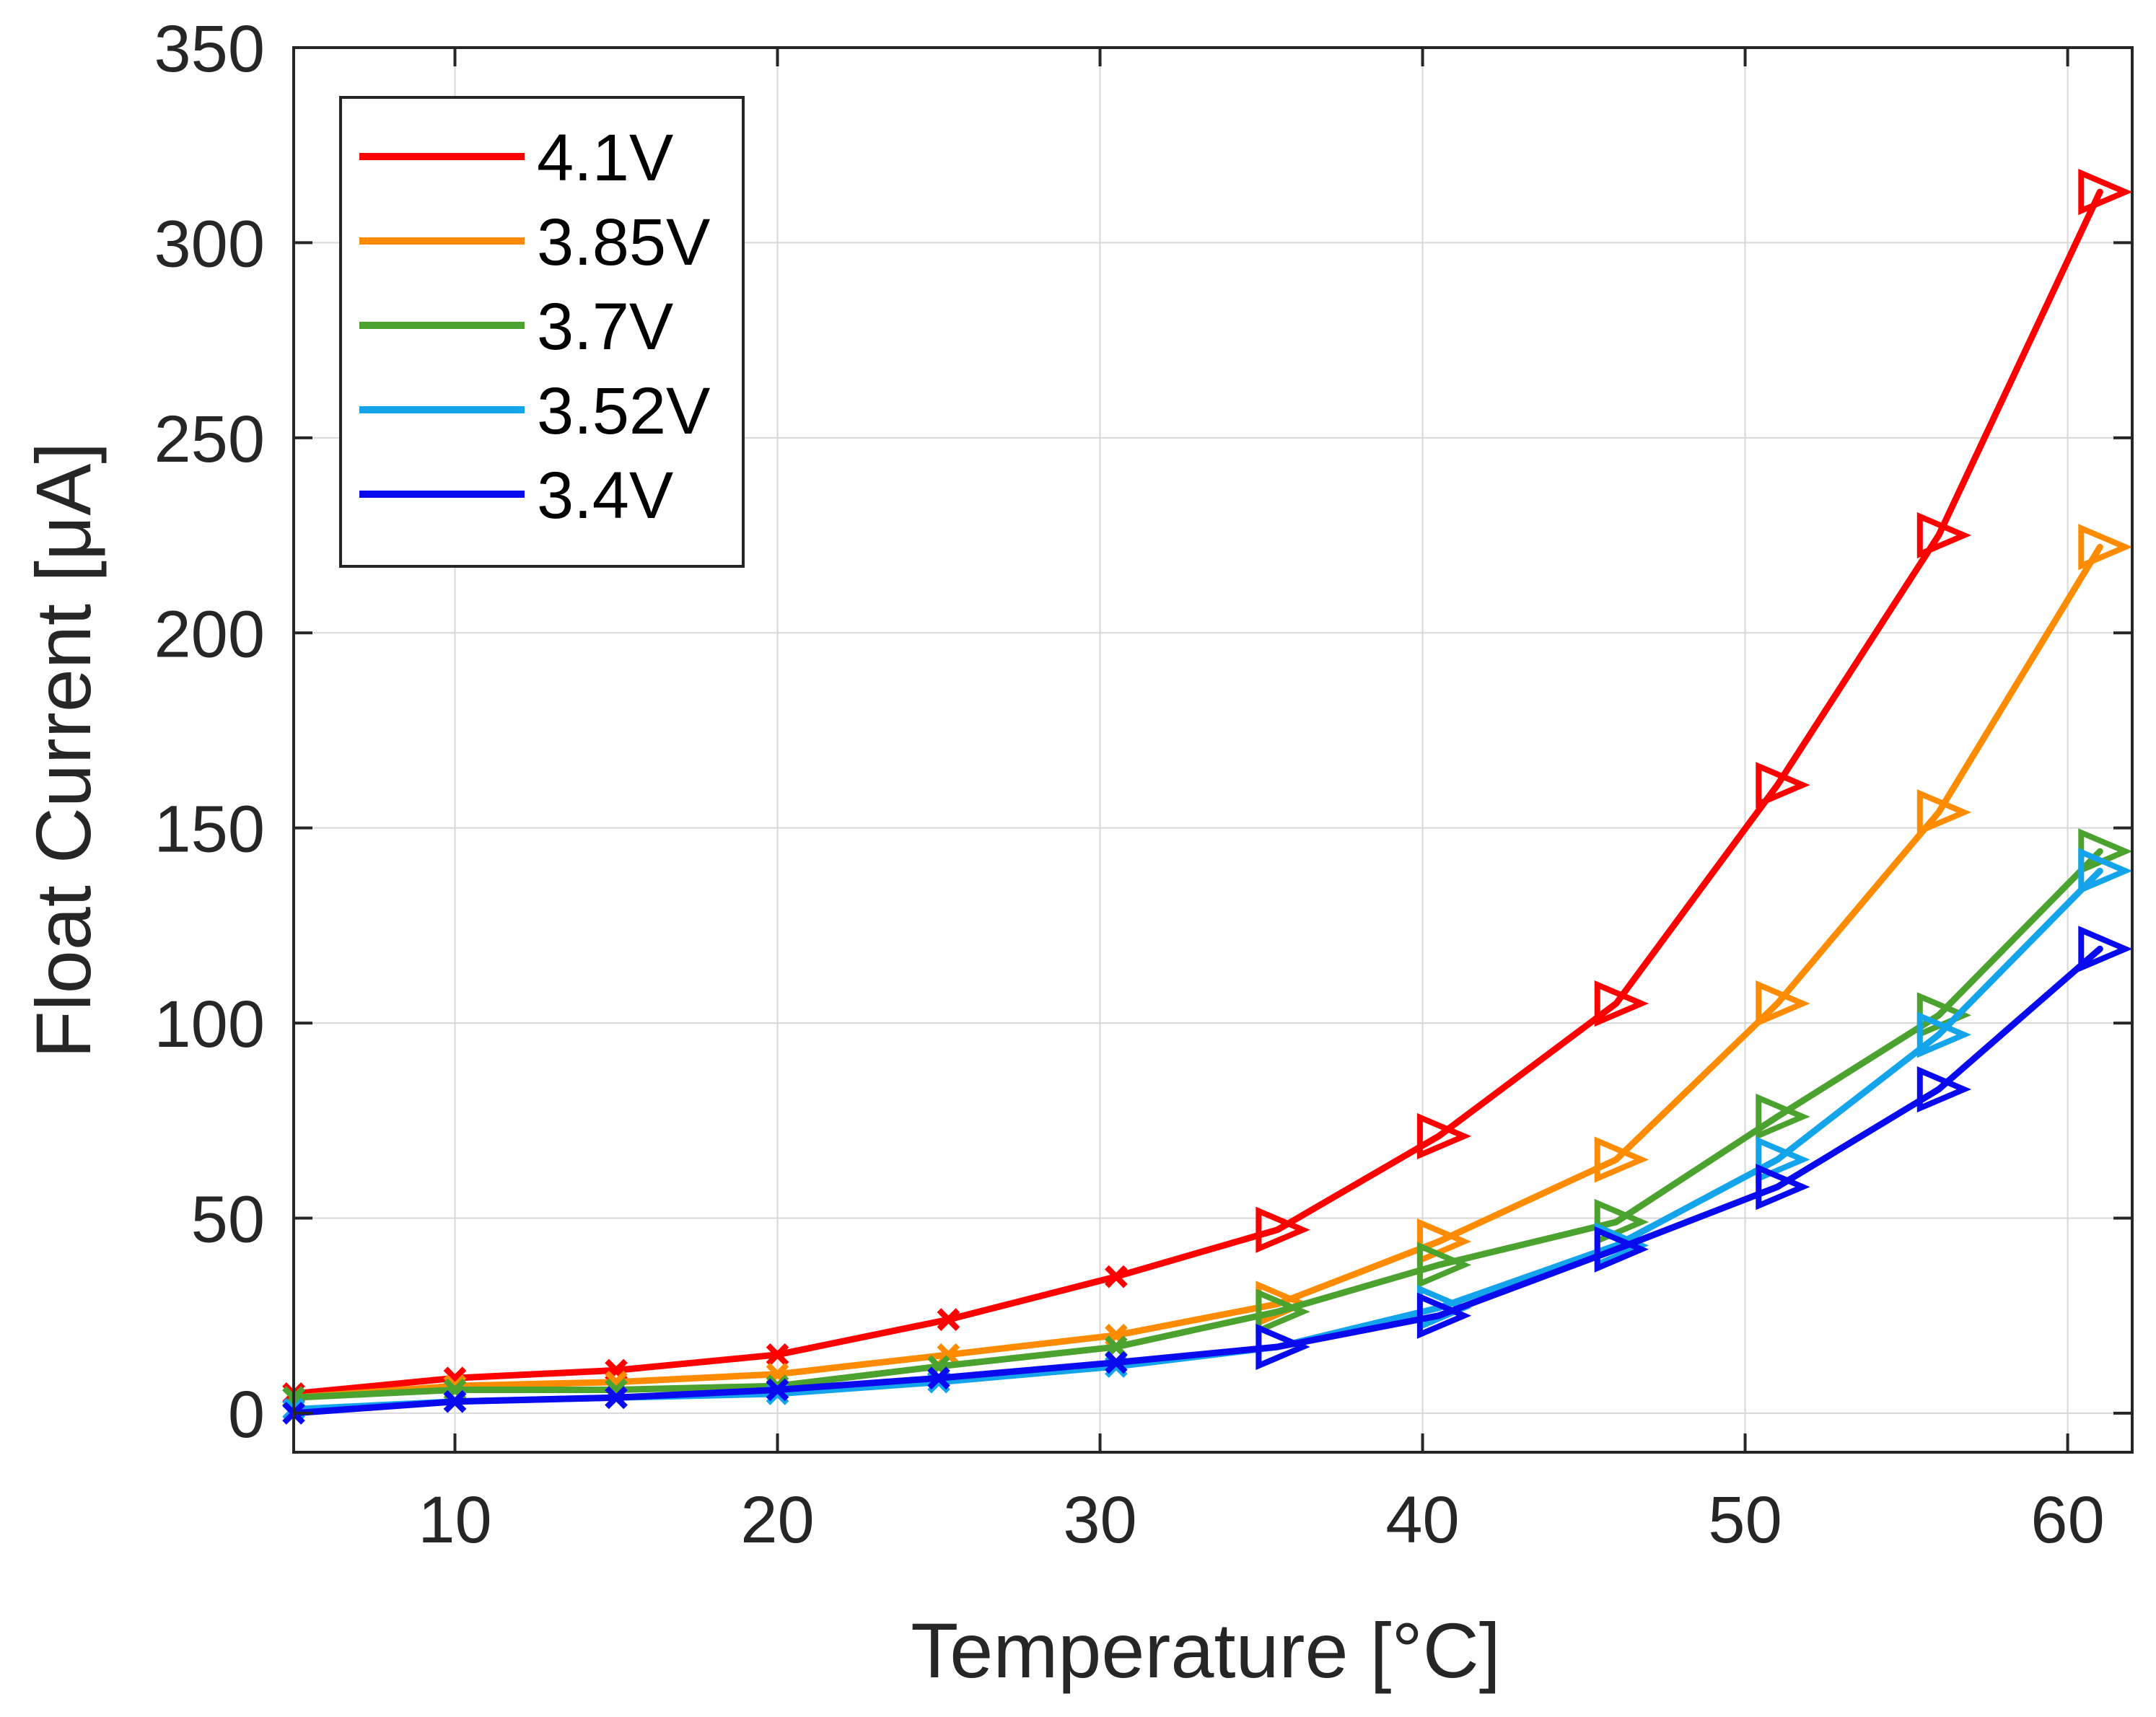 The height and width of the screenshot is (1717, 2156). I want to click on legend-label: 4.1V, so click(605, 158).